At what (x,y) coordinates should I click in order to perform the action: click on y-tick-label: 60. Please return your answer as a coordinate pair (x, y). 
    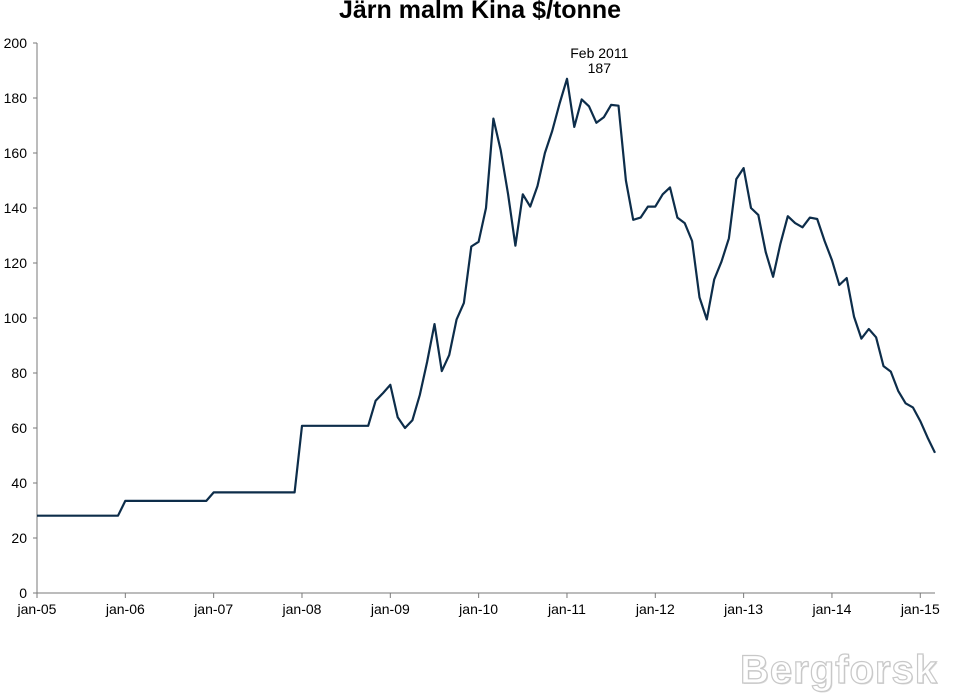
    Looking at the image, I should click on (19, 428).